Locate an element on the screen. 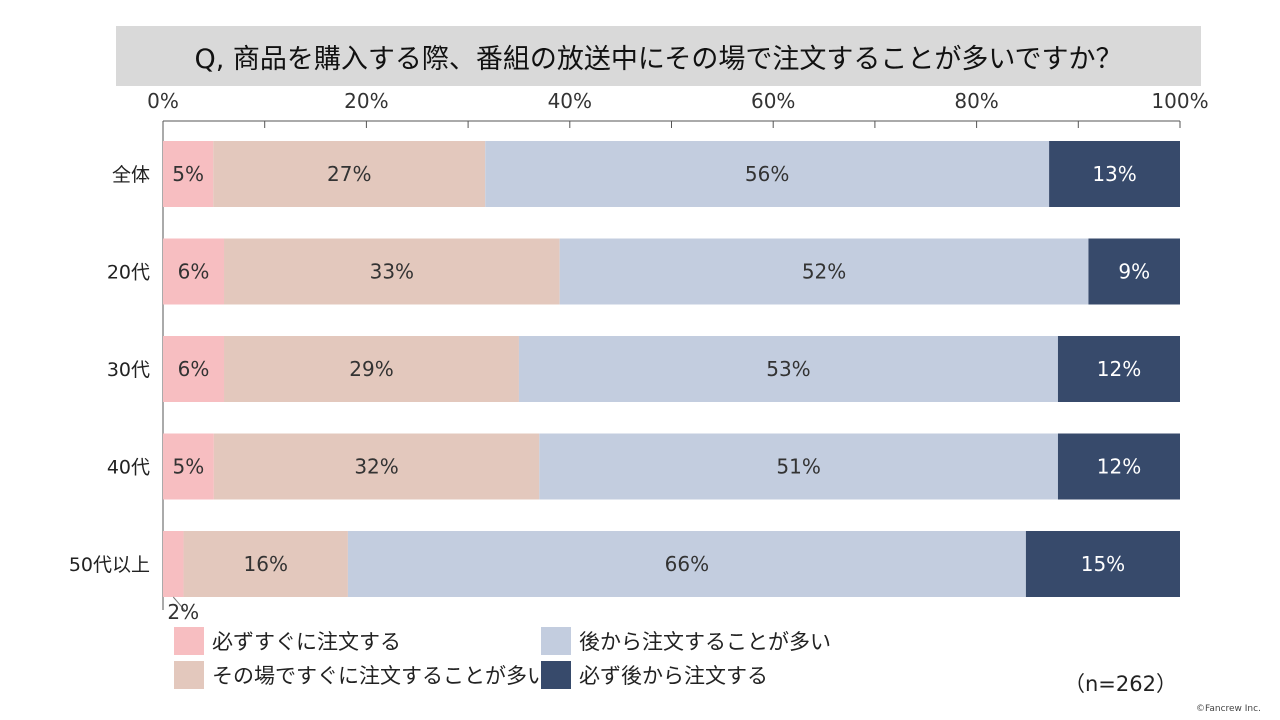 This screenshot has width=1280, height=720. data-label-1-2: 52% is located at coordinates (824, 272).